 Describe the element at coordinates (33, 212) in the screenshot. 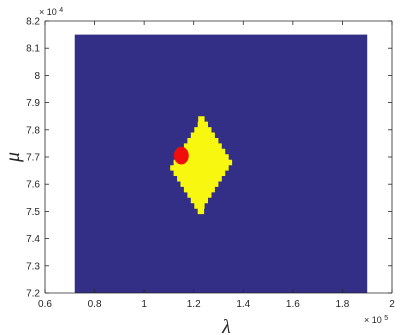

I see `y-tick-label: 7.5` at that location.